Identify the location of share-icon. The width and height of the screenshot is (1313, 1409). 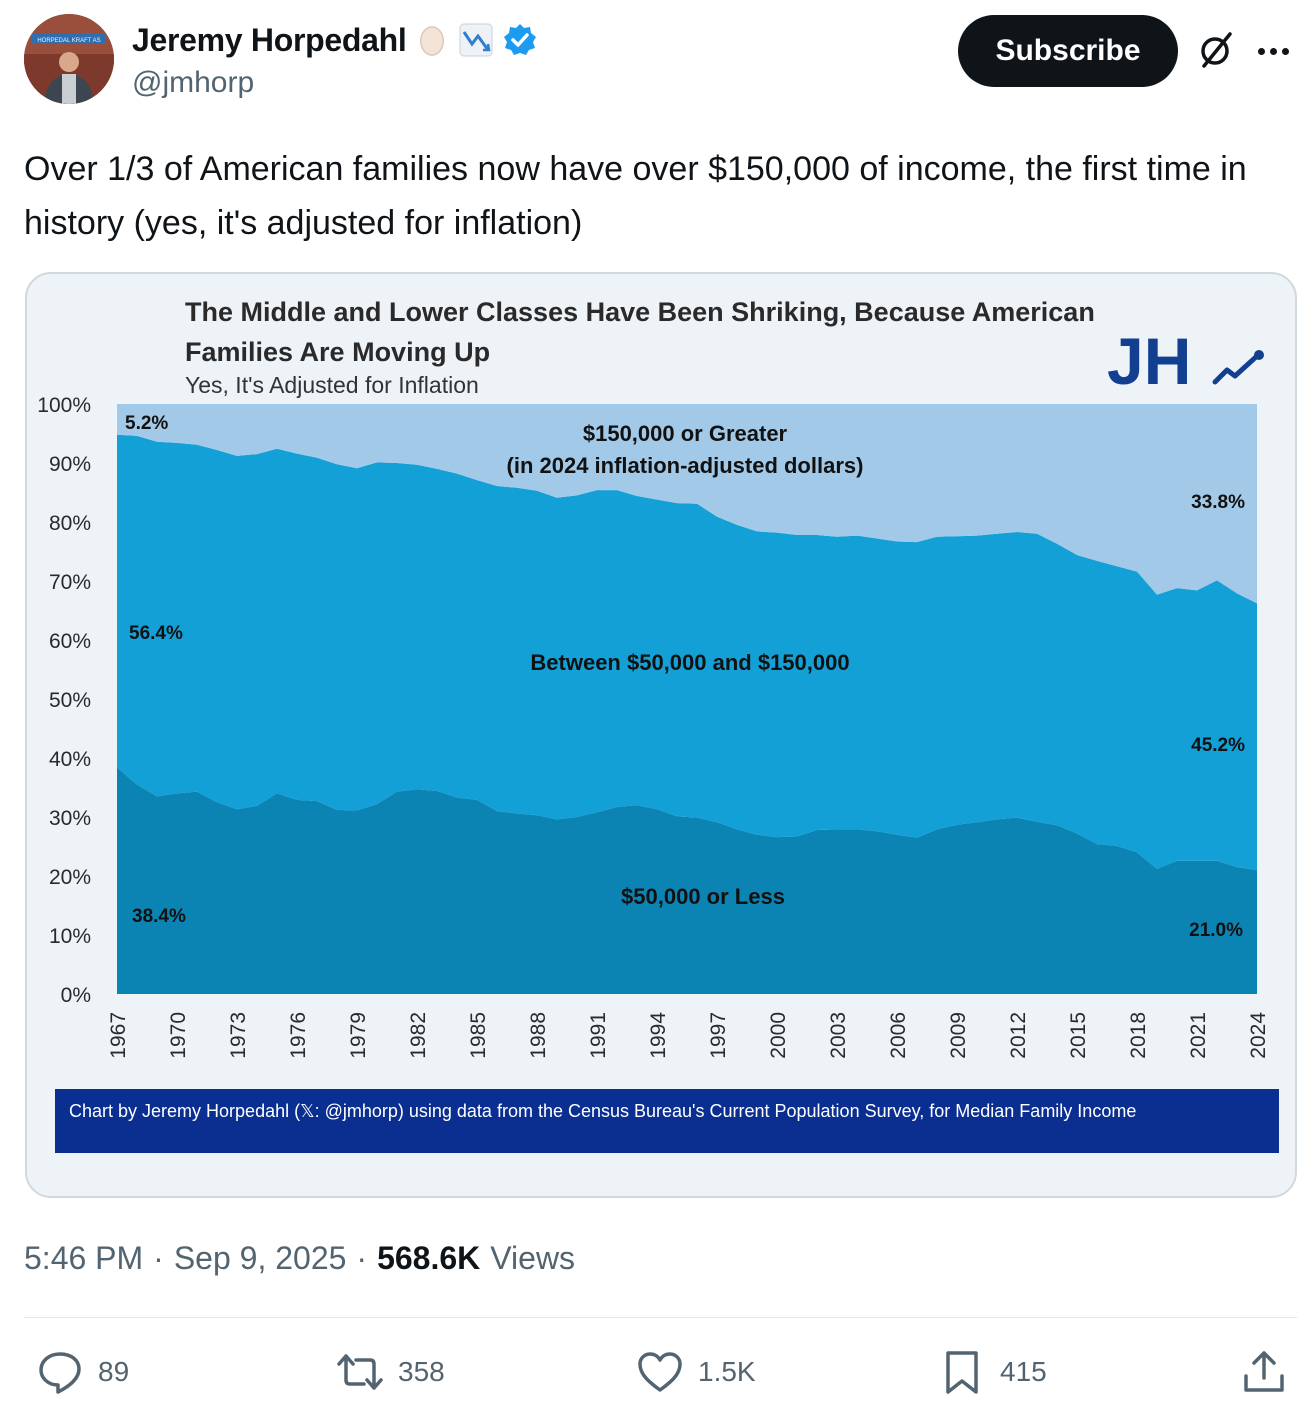
(1264, 1371).